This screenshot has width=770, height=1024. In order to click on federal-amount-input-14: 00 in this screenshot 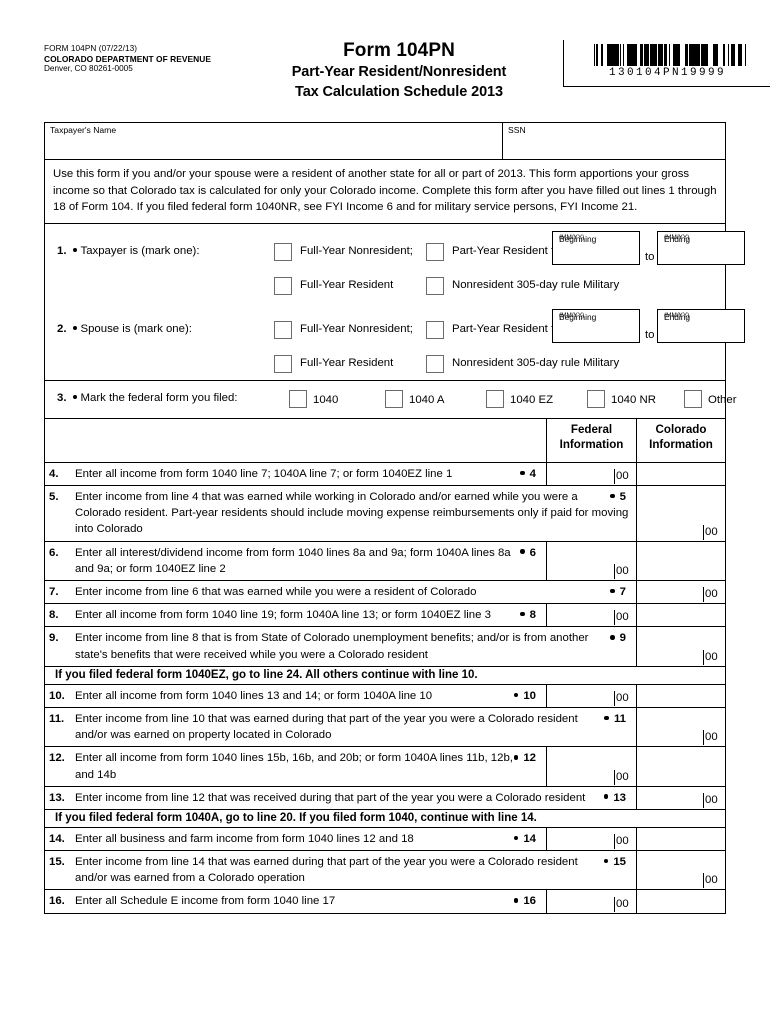, I will do `click(591, 839)`.